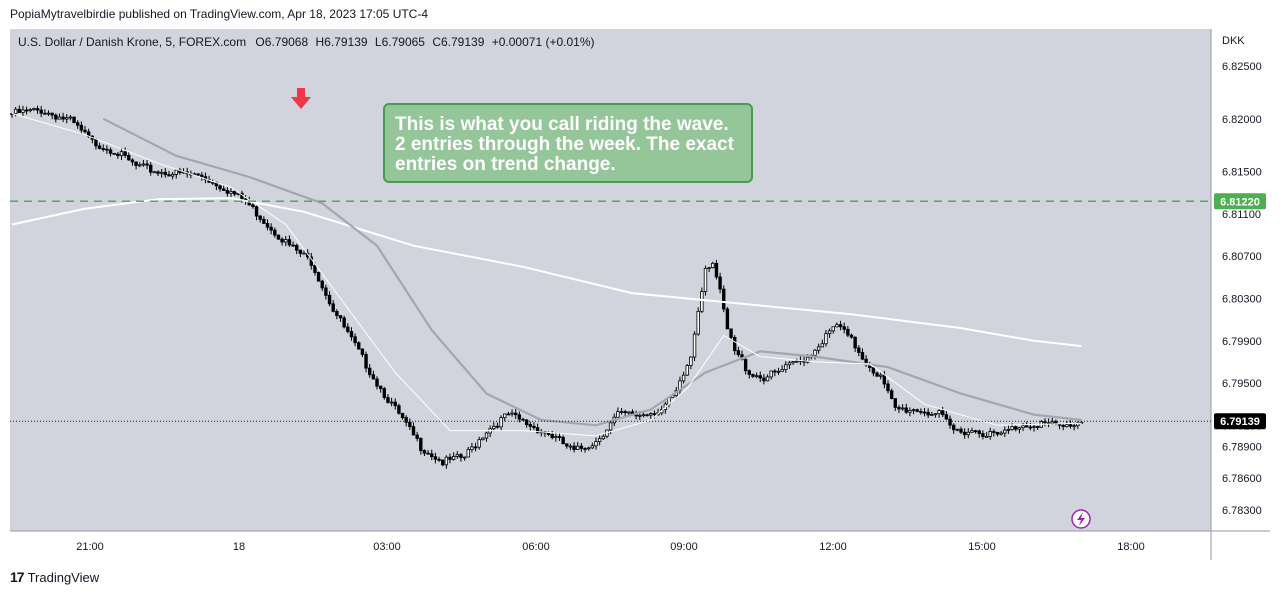 The height and width of the screenshot is (595, 1280). Describe the element at coordinates (1242, 67) in the screenshot. I see `price-tick-label: 6.82500` at that location.